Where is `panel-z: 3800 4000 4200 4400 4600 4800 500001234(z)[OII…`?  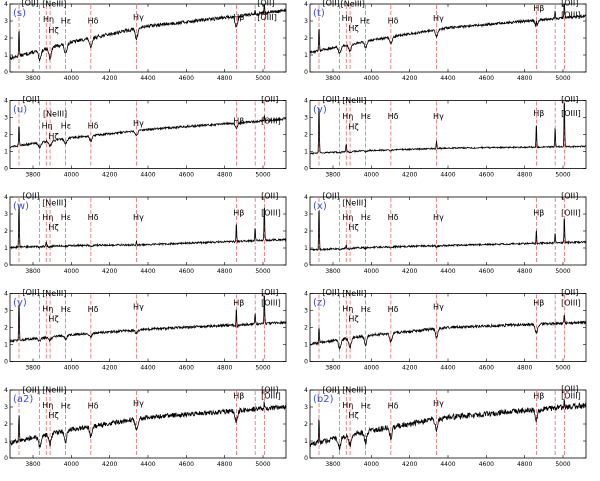 panel-z: 3800 4000 4200 4400 4600 4800 500001234(z)[OII… is located at coordinates (445, 330).